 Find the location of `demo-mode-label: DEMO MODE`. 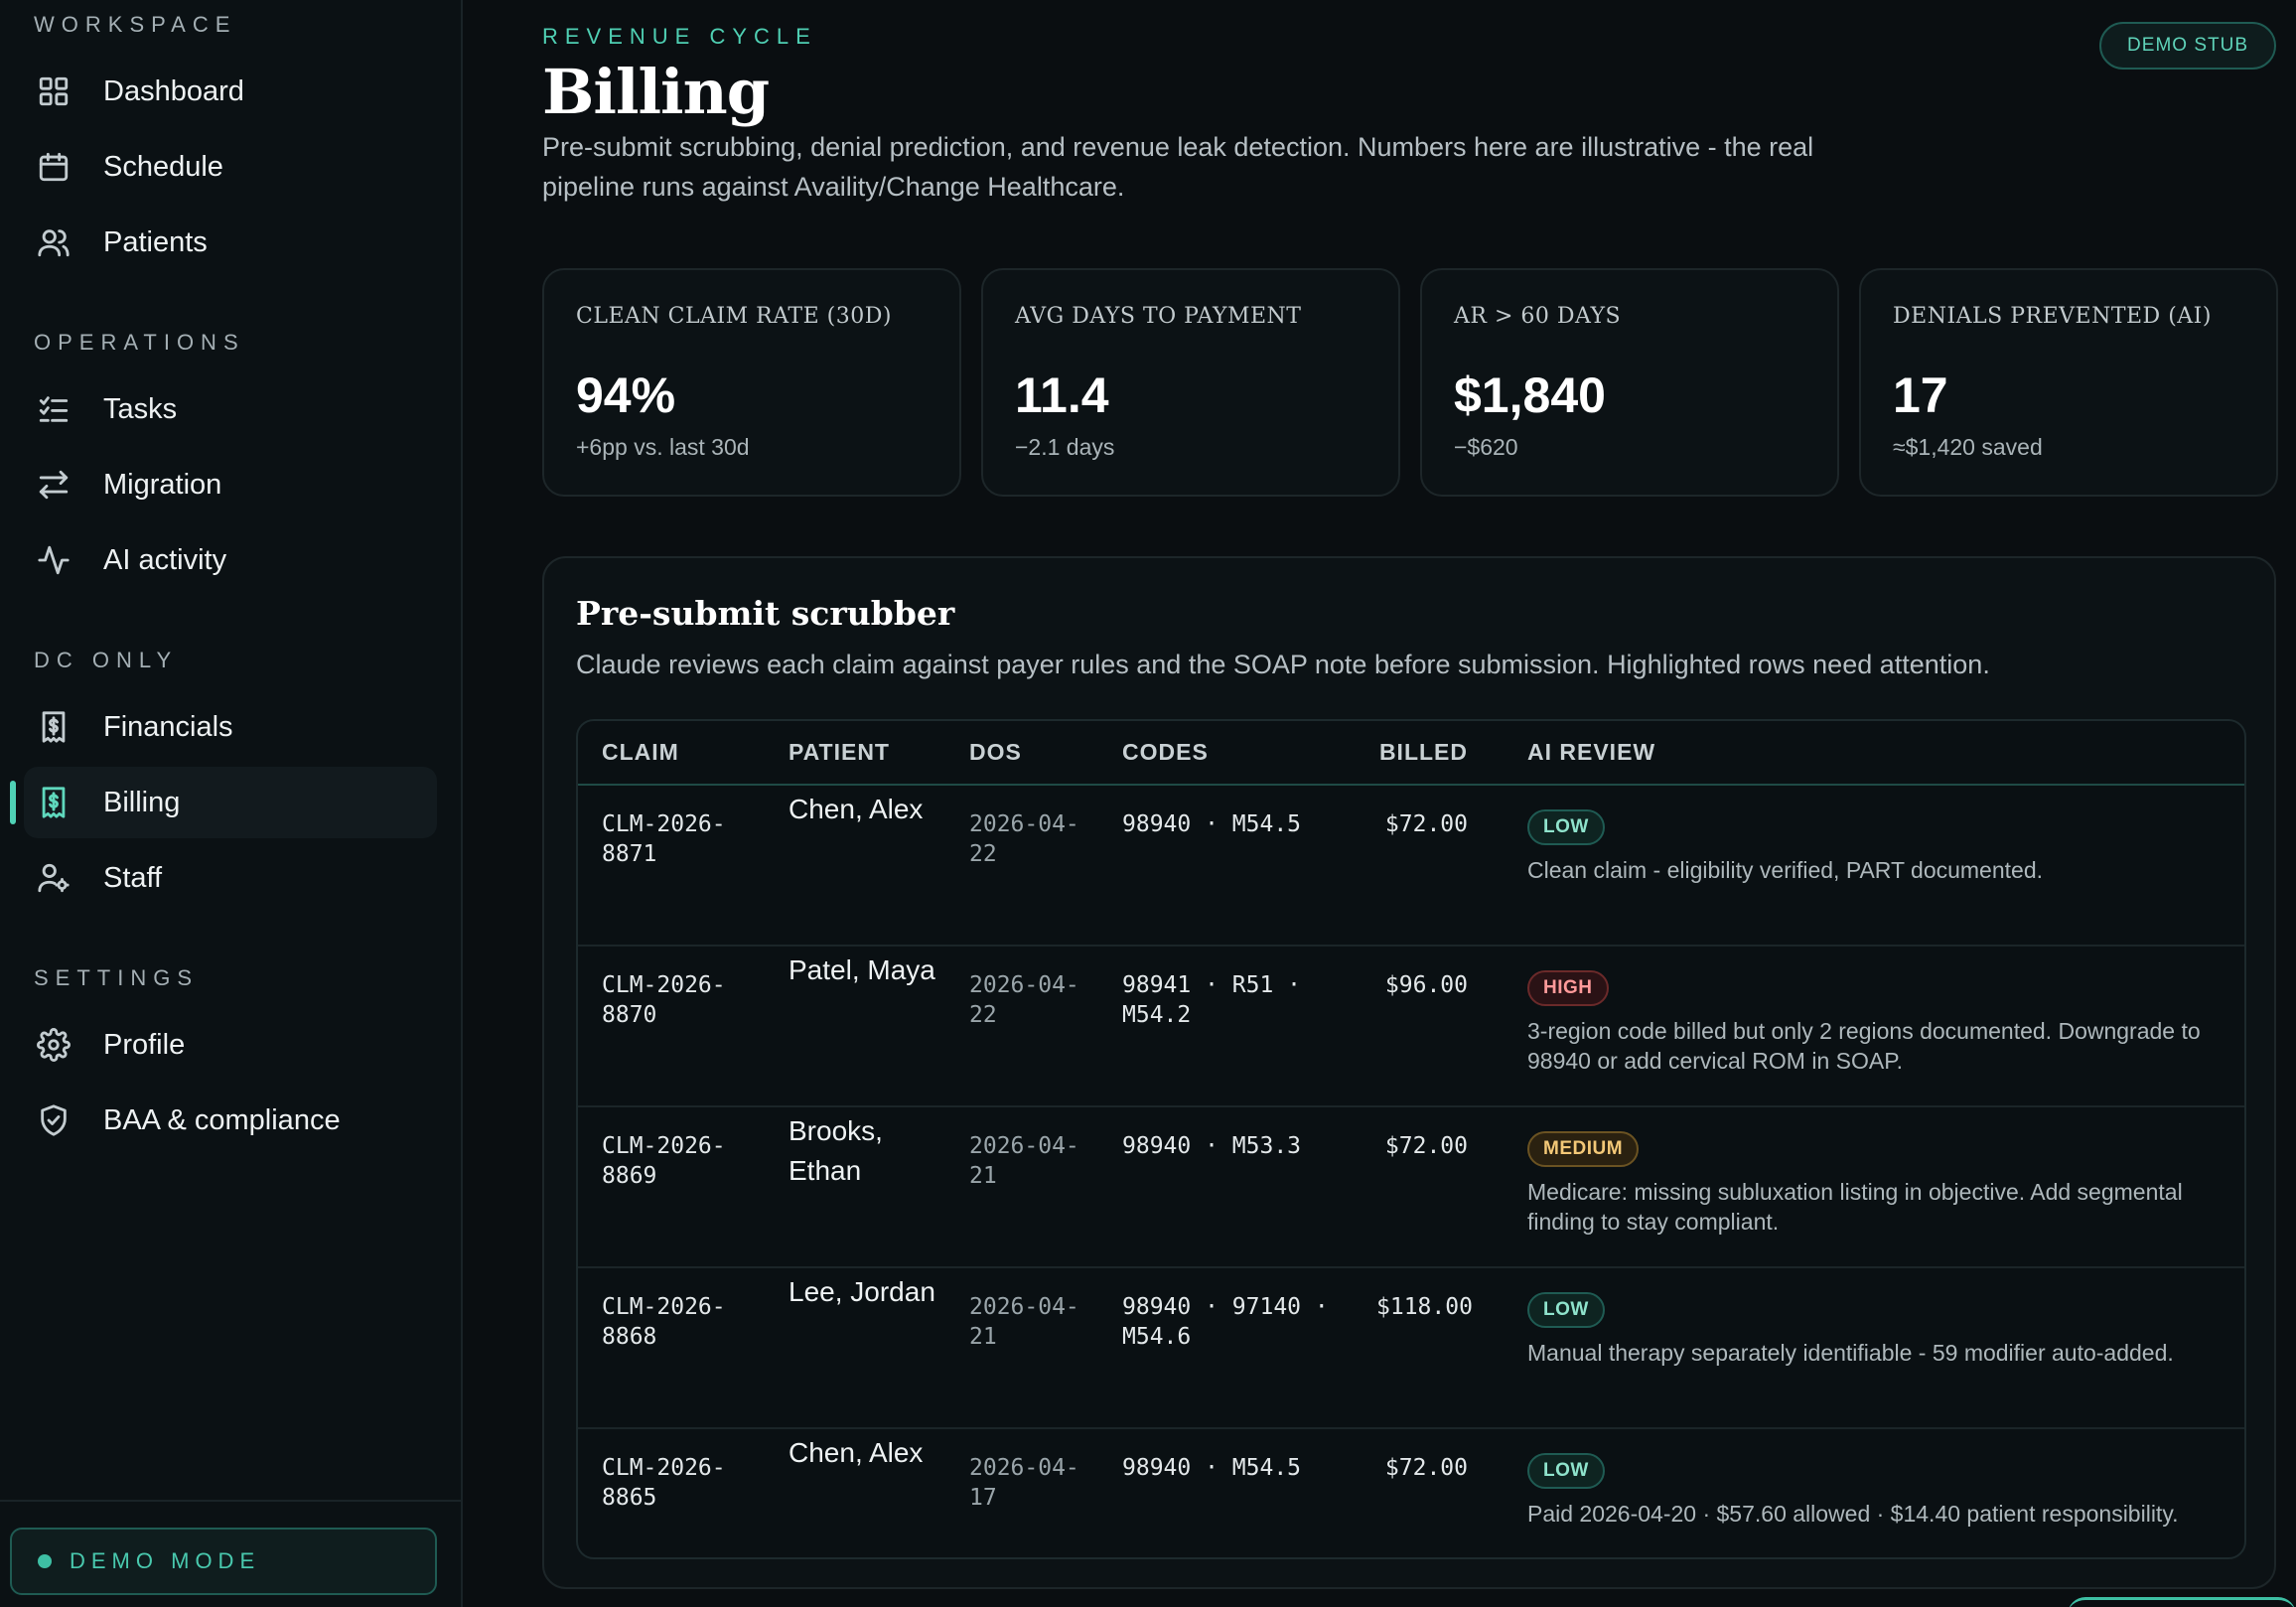

demo-mode-label: DEMO MODE is located at coordinates (165, 1560).